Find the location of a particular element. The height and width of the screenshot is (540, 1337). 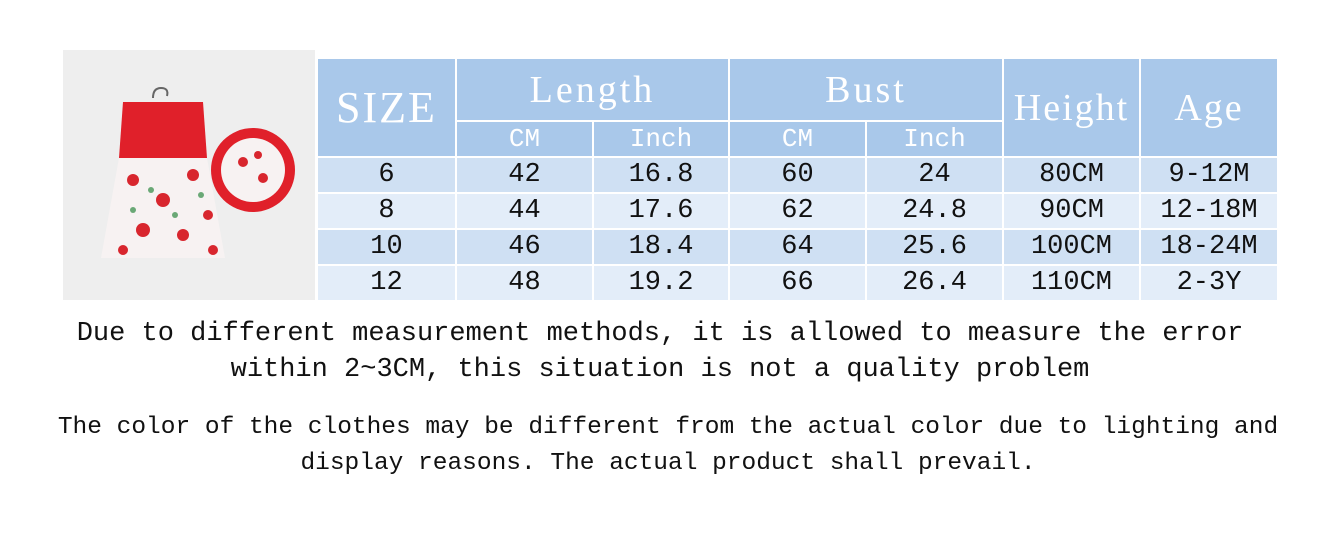

table-cell: 90CM is located at coordinates (1071, 211).